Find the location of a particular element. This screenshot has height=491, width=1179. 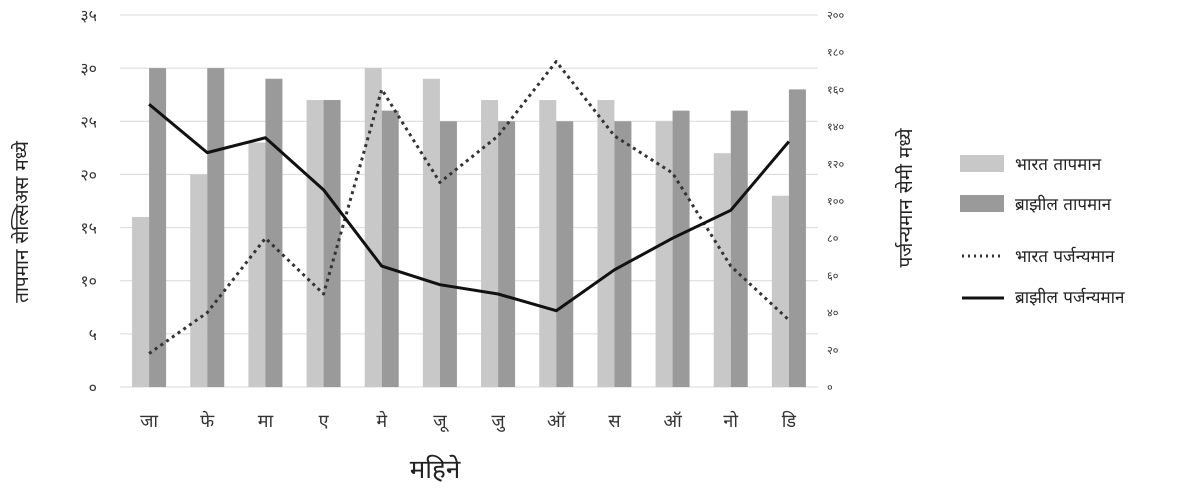

y-left-tick-label: २५ is located at coordinates (88, 121).